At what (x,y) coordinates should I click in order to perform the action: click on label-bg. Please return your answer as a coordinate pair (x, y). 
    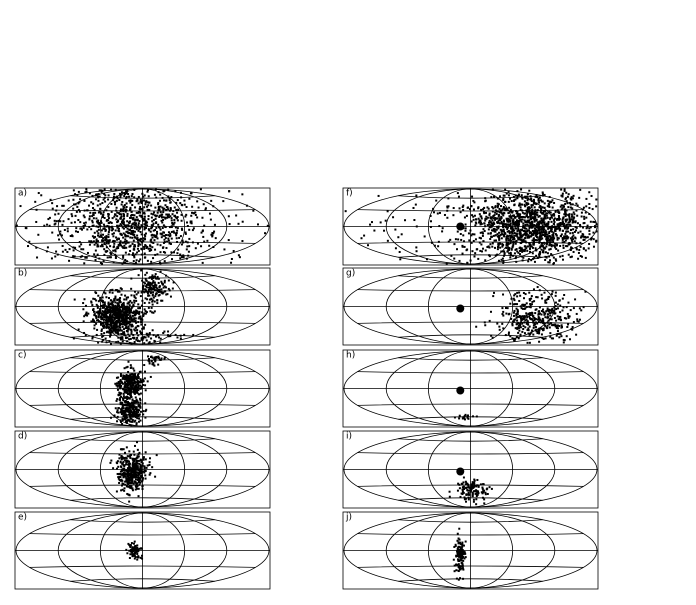
    Looking at the image, I should click on (352, 356).